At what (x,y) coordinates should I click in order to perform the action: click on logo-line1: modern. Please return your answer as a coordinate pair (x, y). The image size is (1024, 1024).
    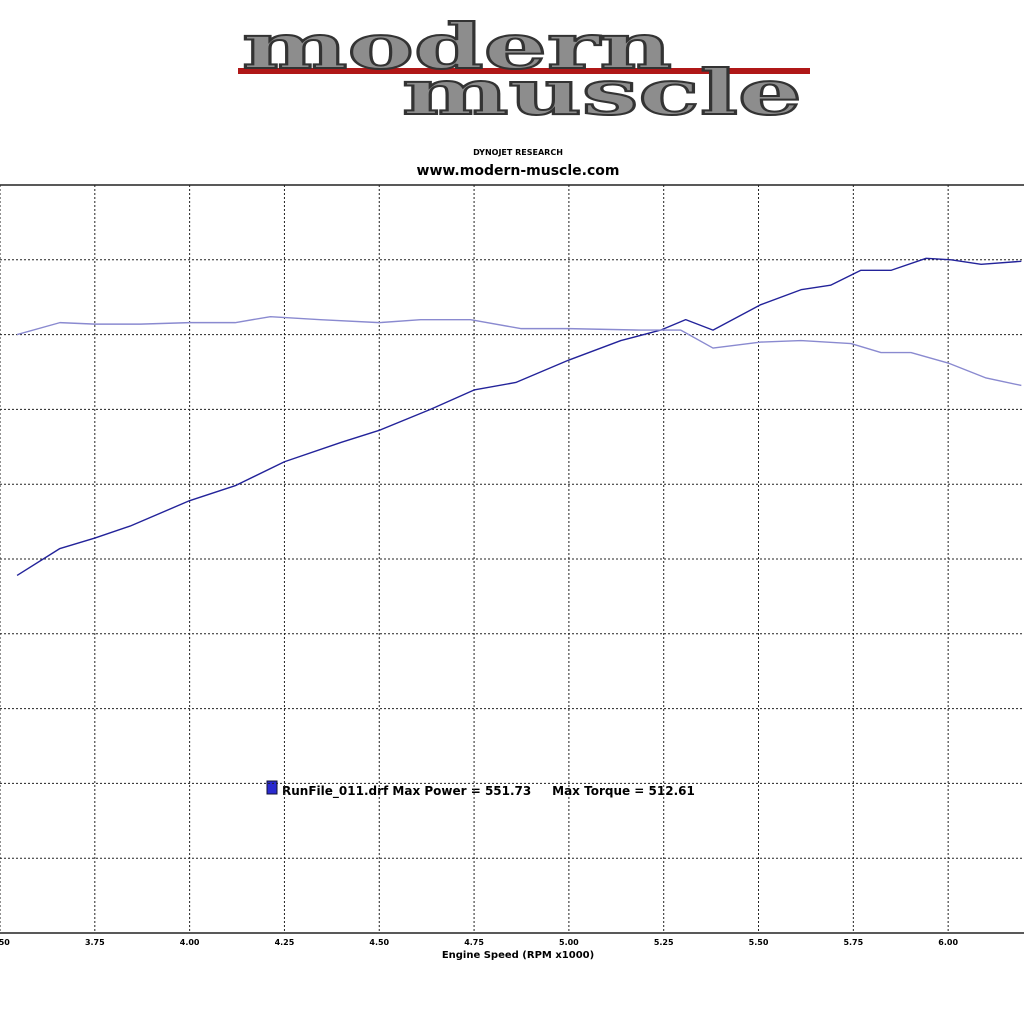
    Looking at the image, I should click on (457, 46).